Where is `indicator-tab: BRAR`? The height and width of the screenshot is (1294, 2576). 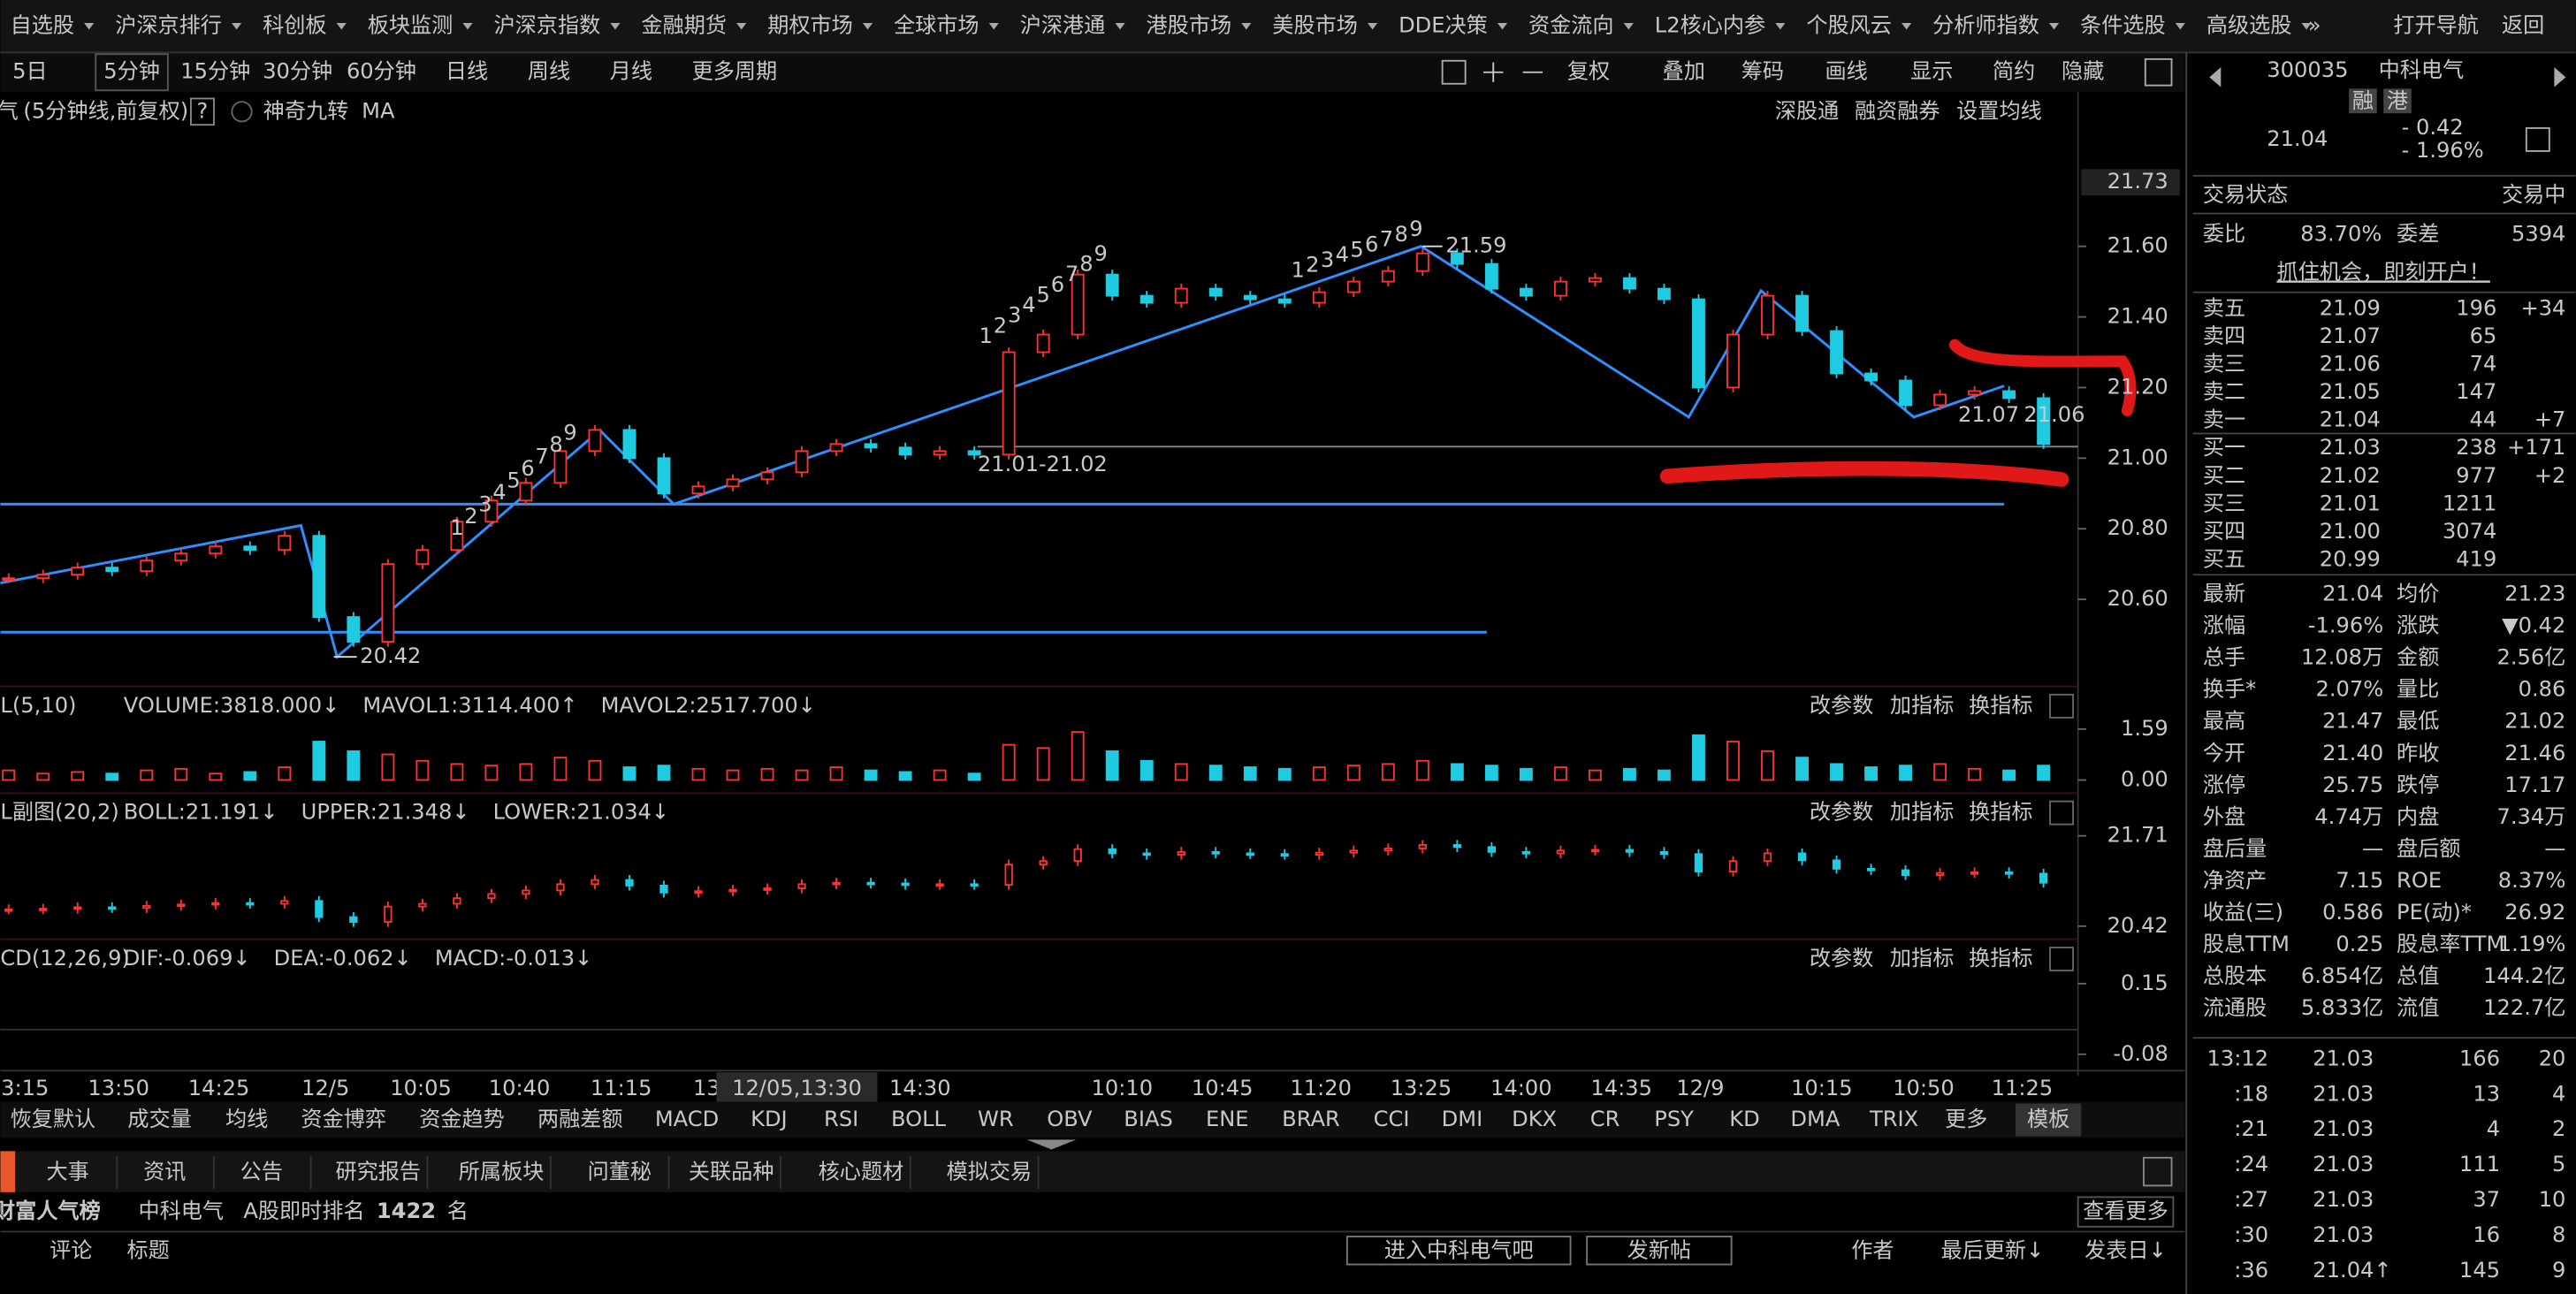
indicator-tab: BRAR is located at coordinates (1311, 1119).